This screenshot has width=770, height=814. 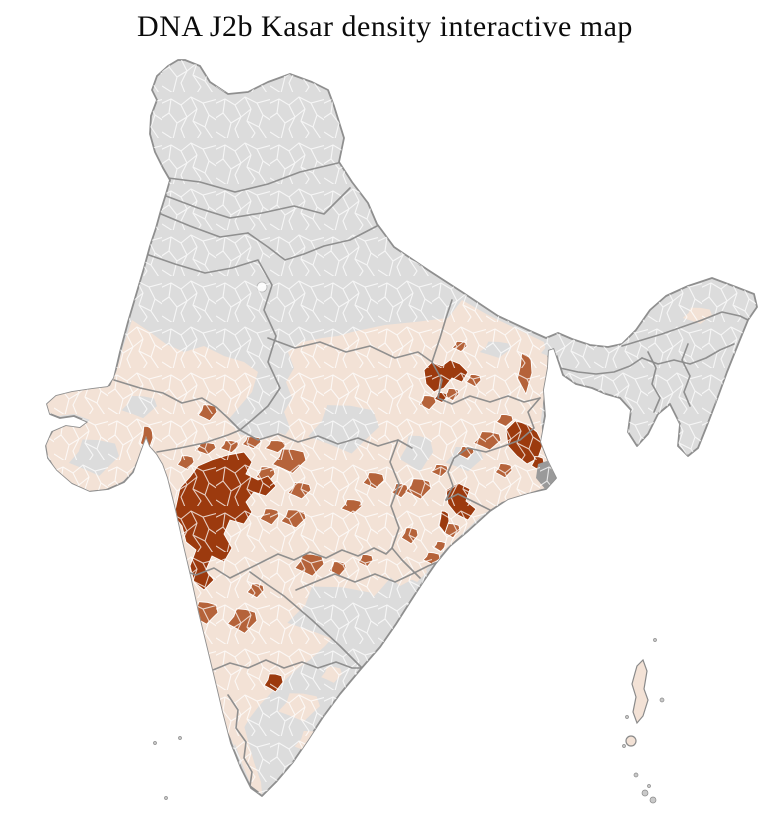 I want to click on andaman-island, so click(x=640, y=691).